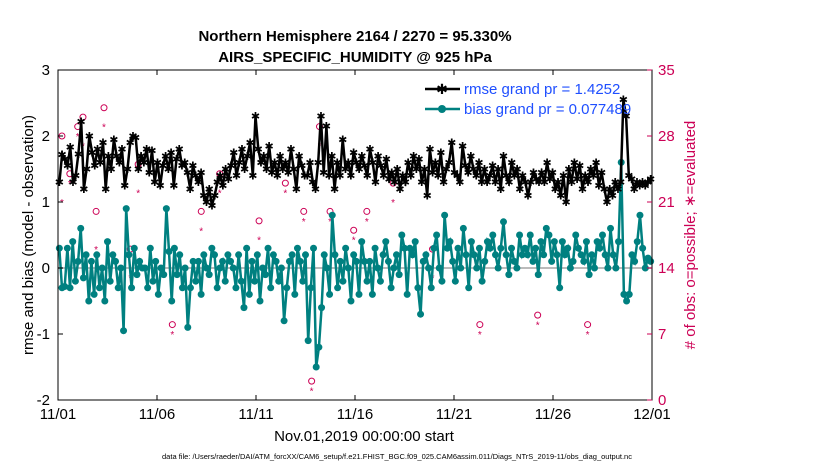 This screenshot has width=830, height=470. What do you see at coordinates (662, 334) in the screenshot?
I see `y-right-tick-label: 7` at bounding box center [662, 334].